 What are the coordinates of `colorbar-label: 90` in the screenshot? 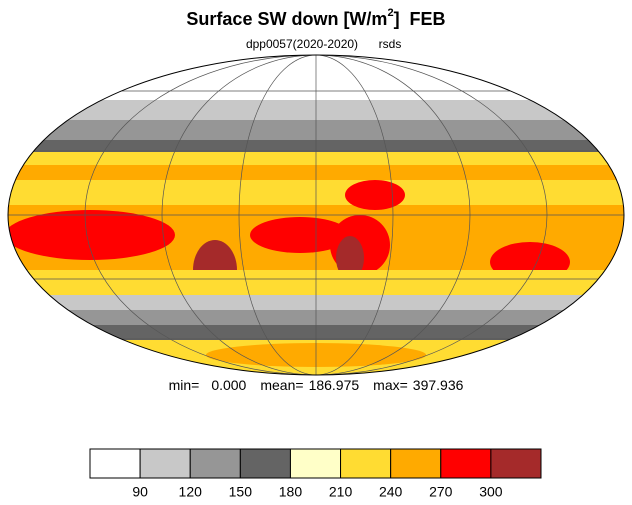 It's located at (140, 492).